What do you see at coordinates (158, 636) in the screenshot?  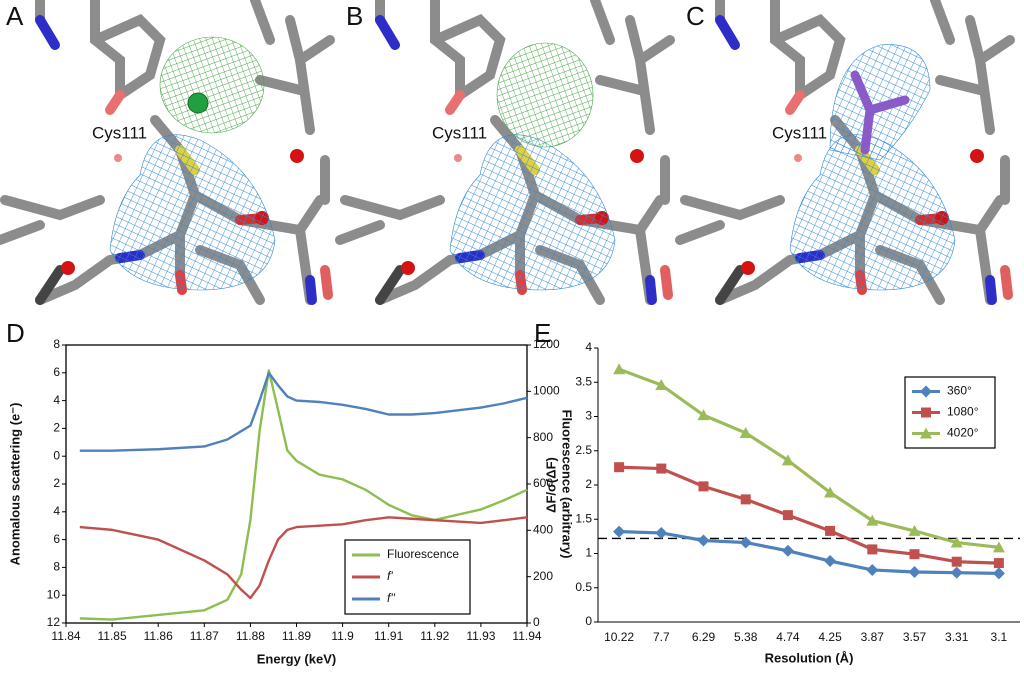 I see `x-tick-label: 11.86` at bounding box center [158, 636].